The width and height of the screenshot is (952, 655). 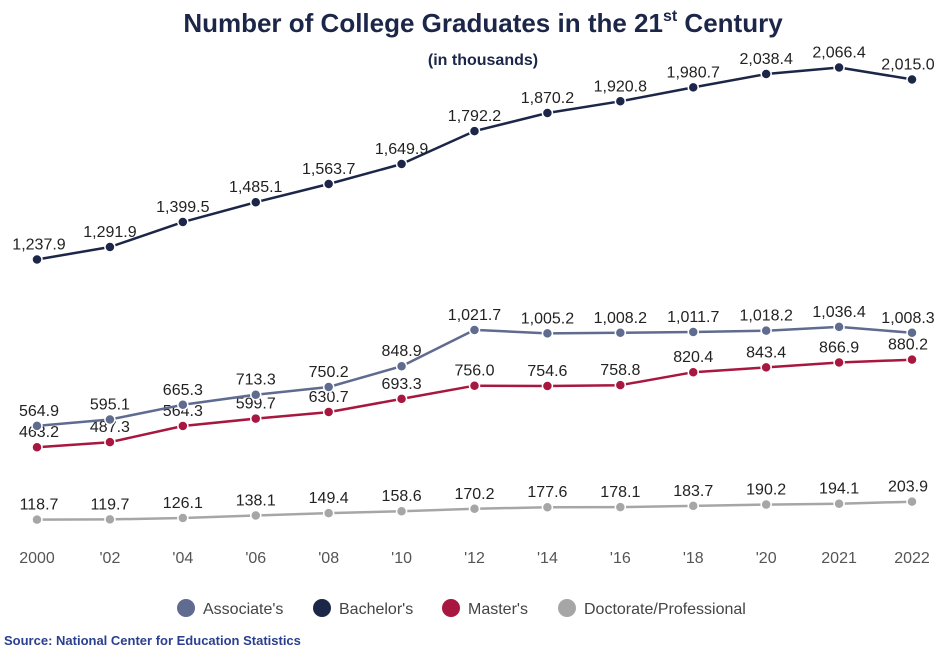 I want to click on data-label-doctorate-professional: 194.1, so click(x=839, y=489).